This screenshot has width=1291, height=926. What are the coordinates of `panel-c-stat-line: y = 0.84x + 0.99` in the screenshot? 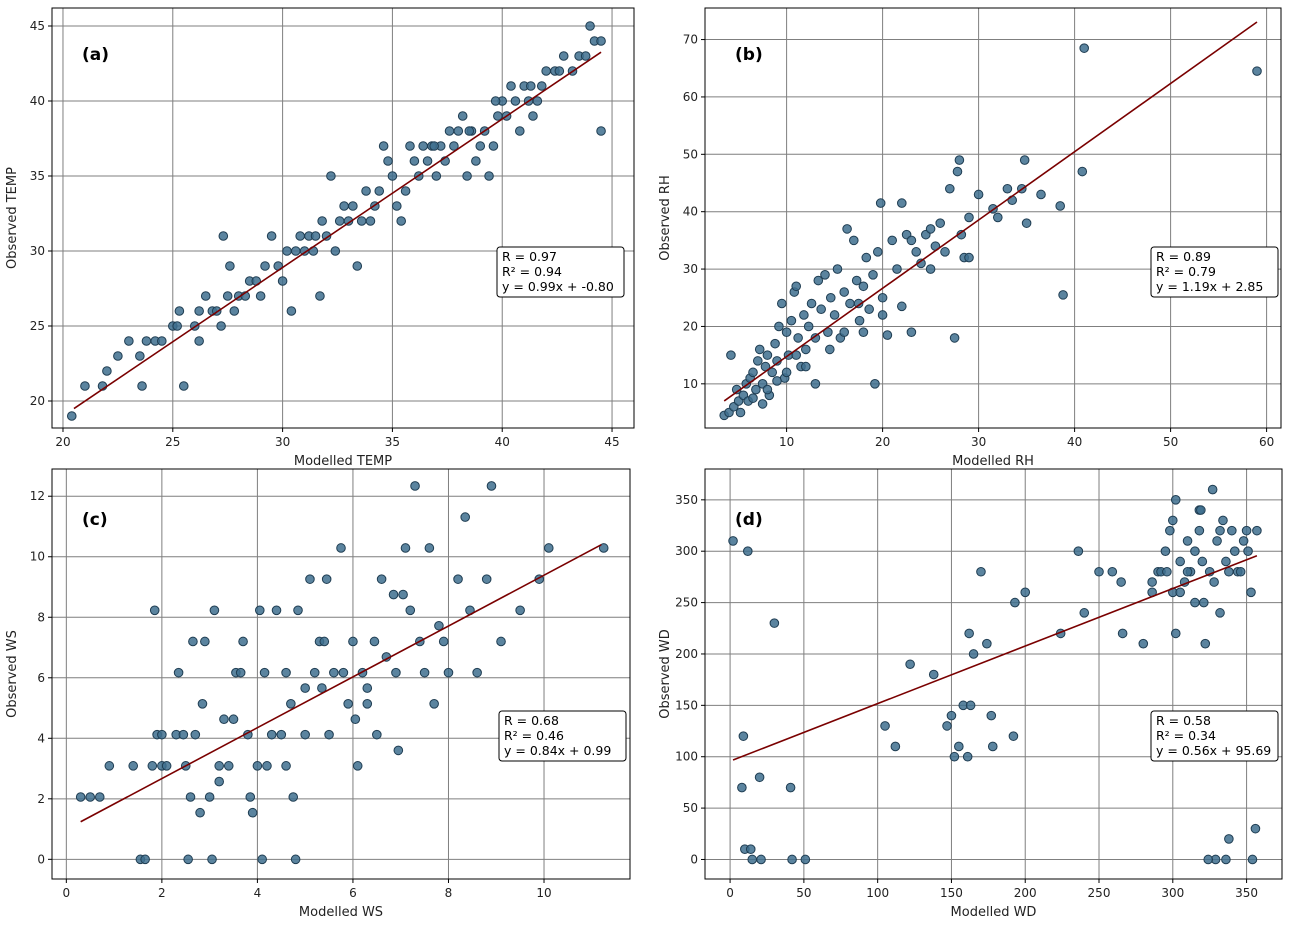 It's located at (557, 750).